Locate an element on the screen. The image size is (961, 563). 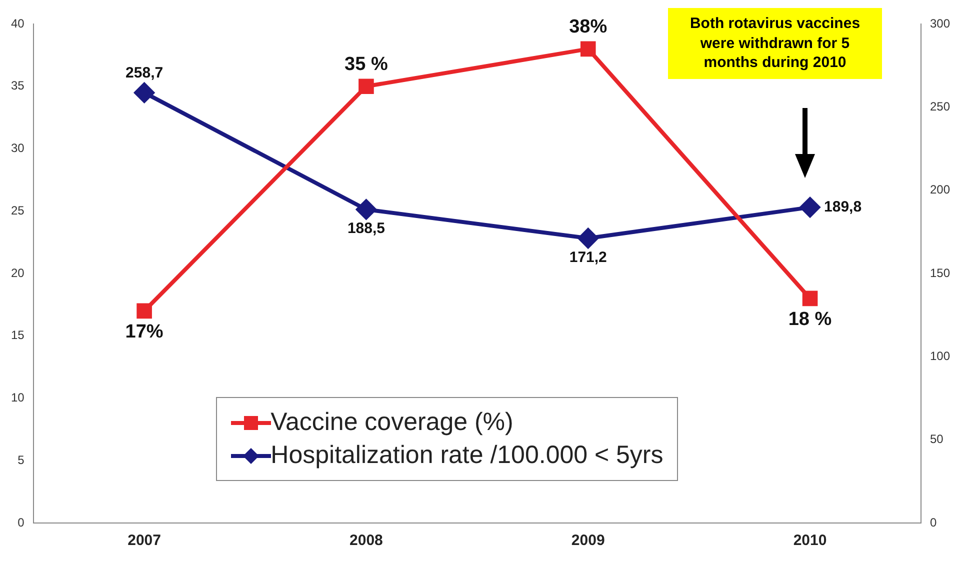
y-tick-label: 15 is located at coordinates (17, 335).